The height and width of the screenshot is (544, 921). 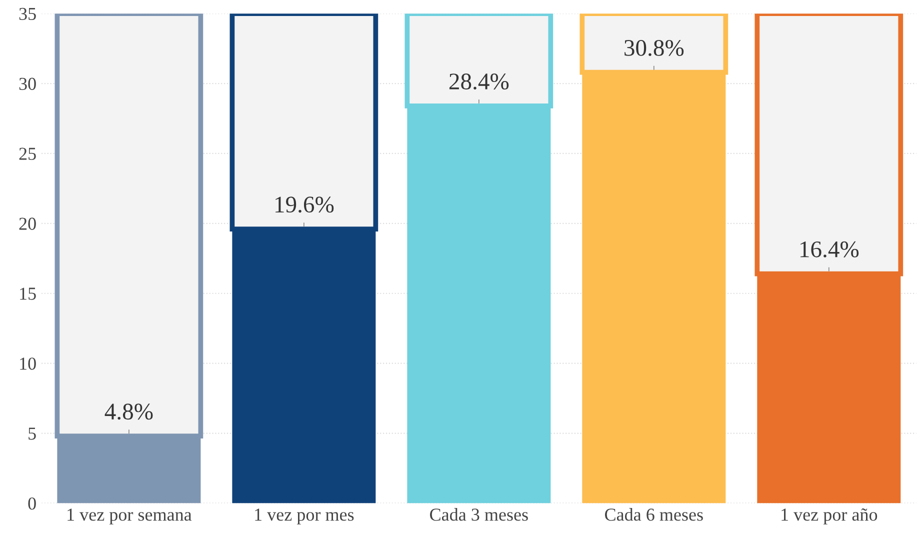 What do you see at coordinates (27, 84) in the screenshot?
I see `y-tick-label: 30` at bounding box center [27, 84].